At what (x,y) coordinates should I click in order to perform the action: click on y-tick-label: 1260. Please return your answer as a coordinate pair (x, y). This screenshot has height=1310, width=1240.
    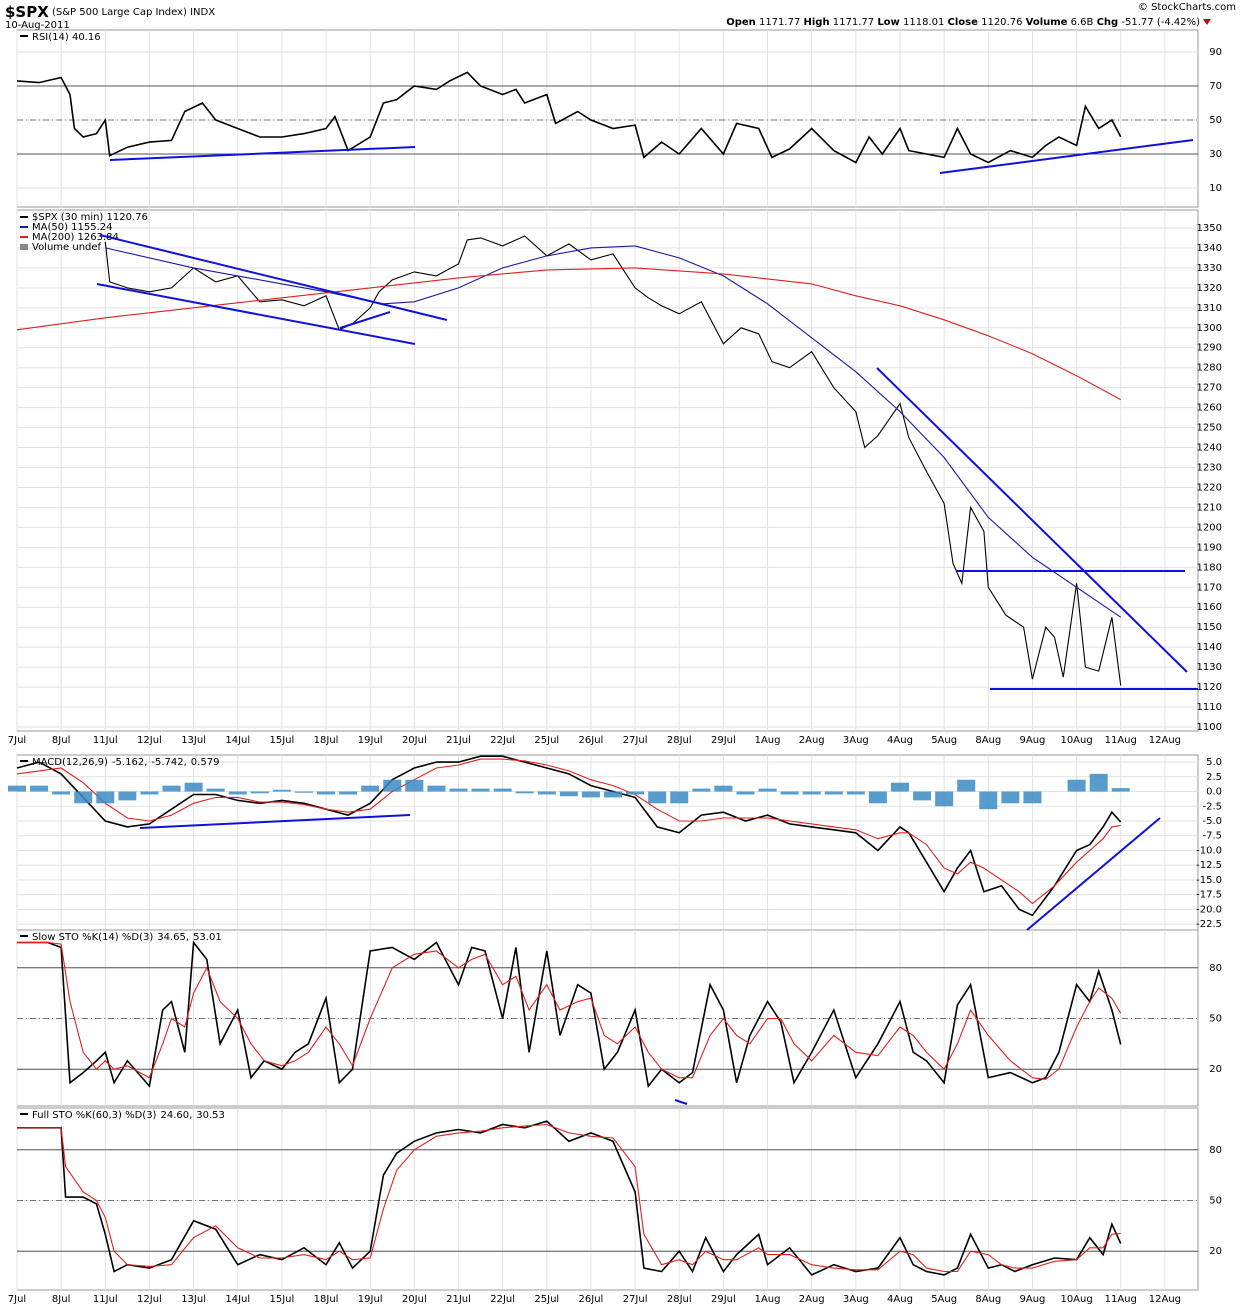
    Looking at the image, I should click on (1209, 408).